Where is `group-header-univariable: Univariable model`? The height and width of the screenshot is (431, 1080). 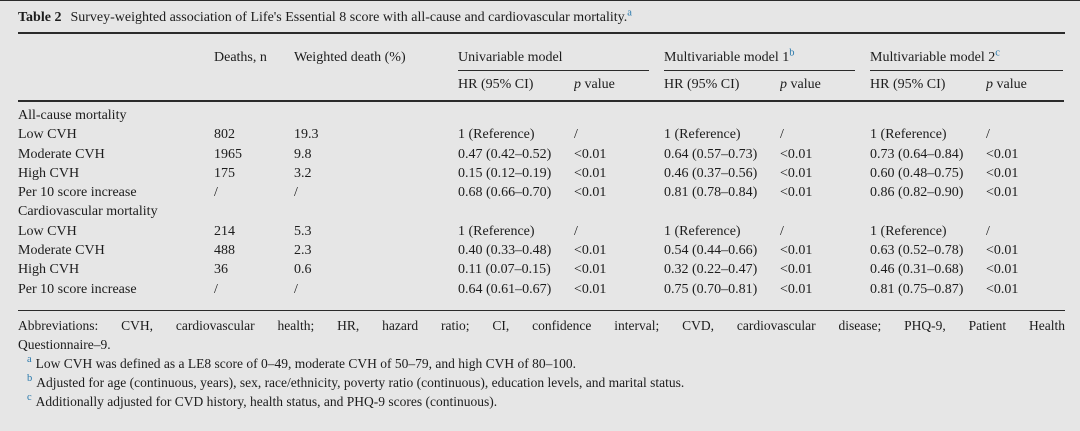
group-header-univariable: Univariable model is located at coordinates (561, 52).